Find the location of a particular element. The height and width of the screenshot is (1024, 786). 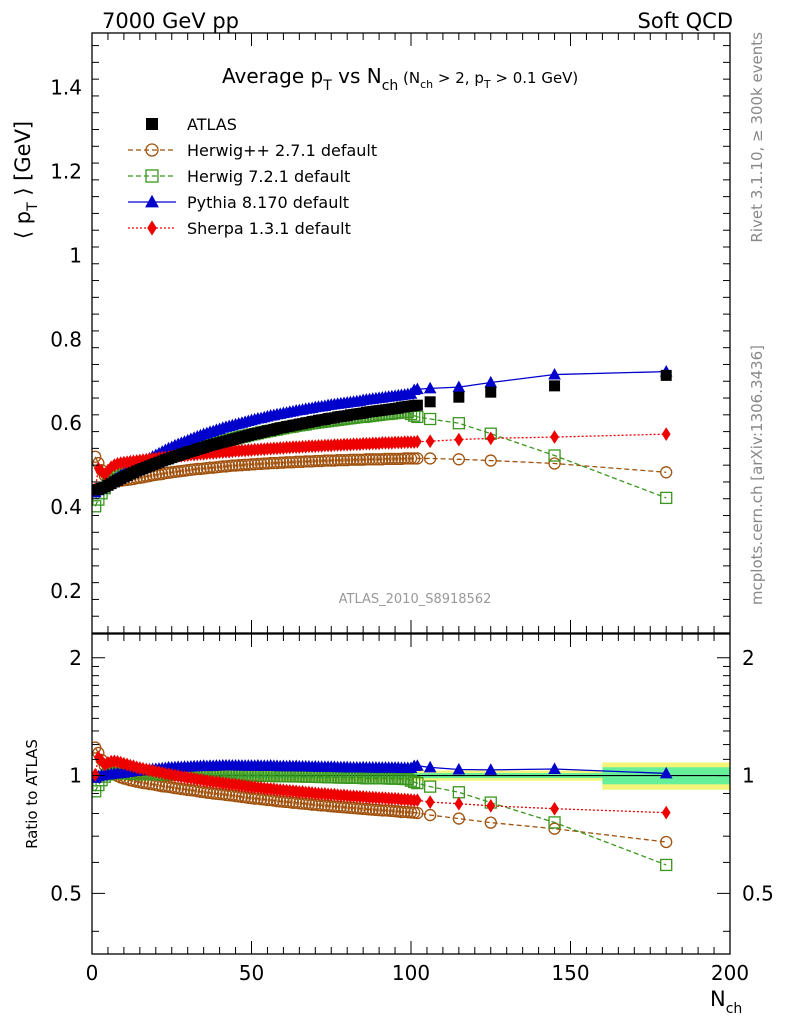

rivet-label: Rivet 3.1.10, ≥ 300k events is located at coordinates (757, 137).